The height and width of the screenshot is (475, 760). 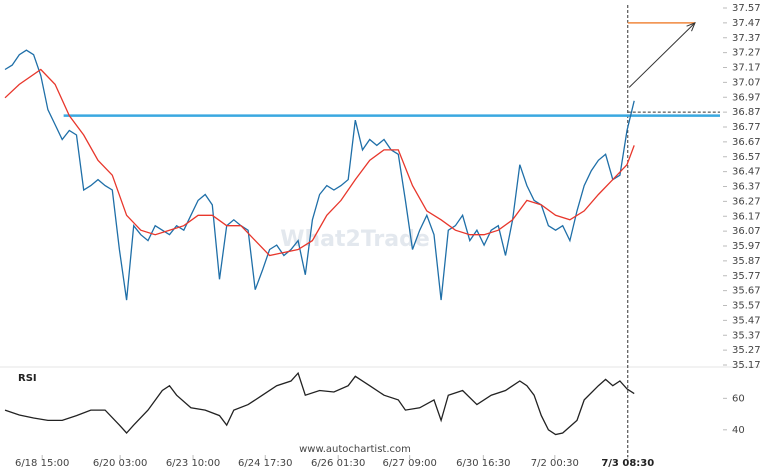 What do you see at coordinates (746, 142) in the screenshot?
I see `y-tick-label: 36.6737` at bounding box center [746, 142].